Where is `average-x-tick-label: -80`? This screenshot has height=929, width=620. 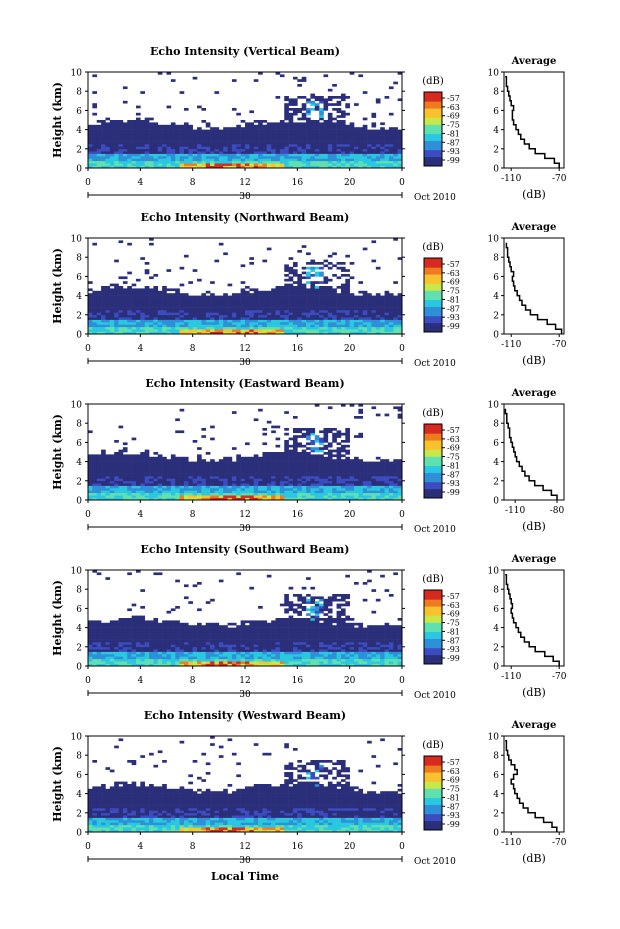
average-x-tick-label: -80 is located at coordinates (557, 511).